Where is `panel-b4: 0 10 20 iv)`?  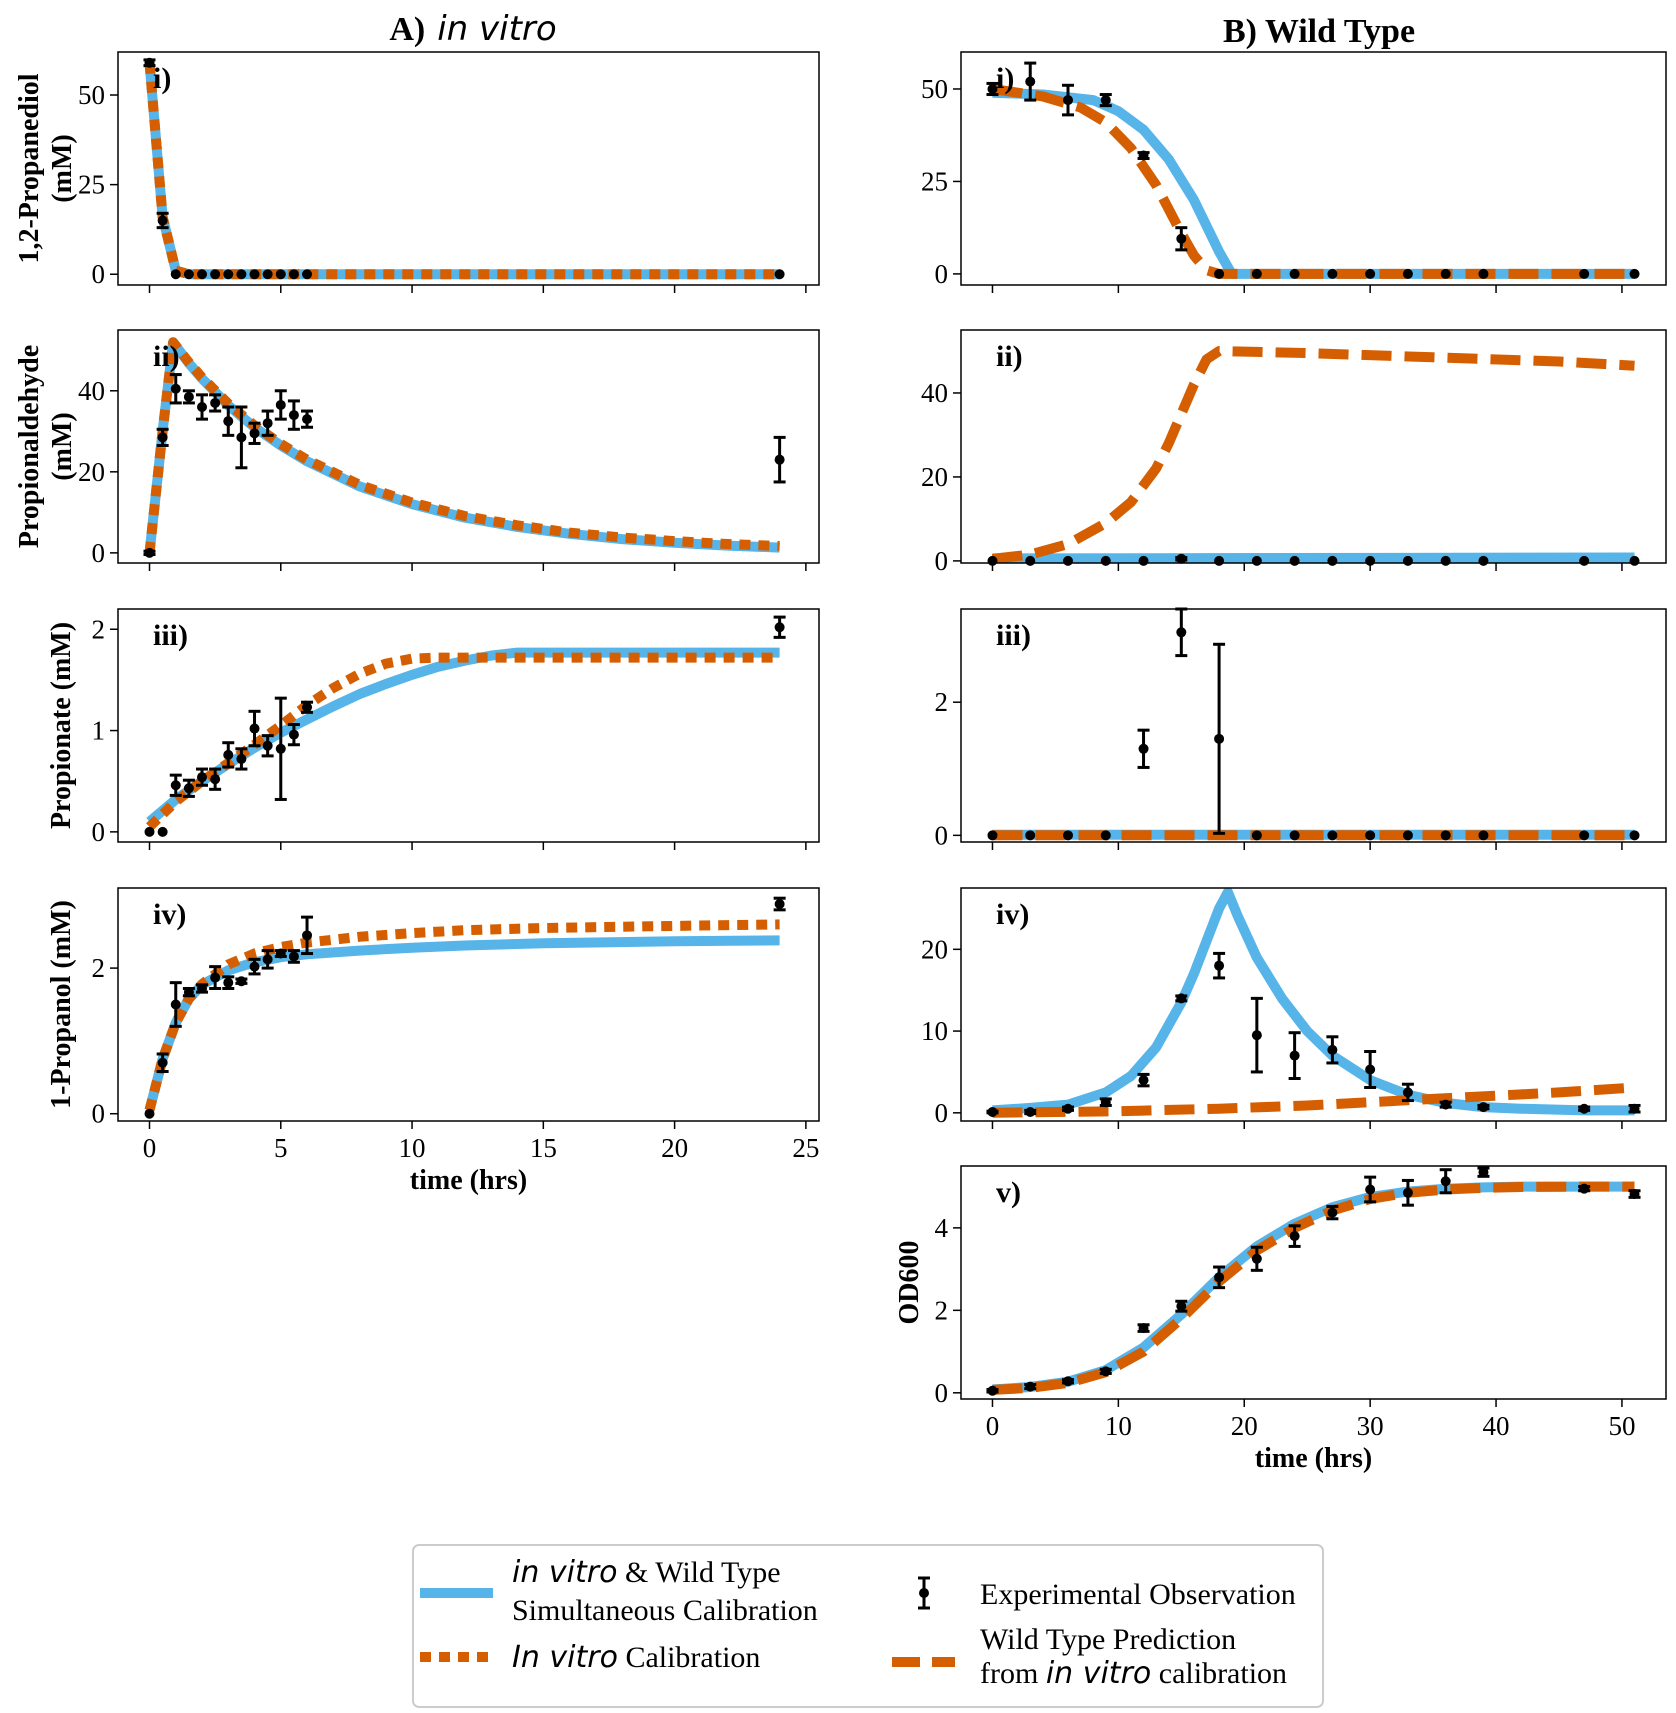
panel-b4: 0 10 20 iv) is located at coordinates (1294, 1008).